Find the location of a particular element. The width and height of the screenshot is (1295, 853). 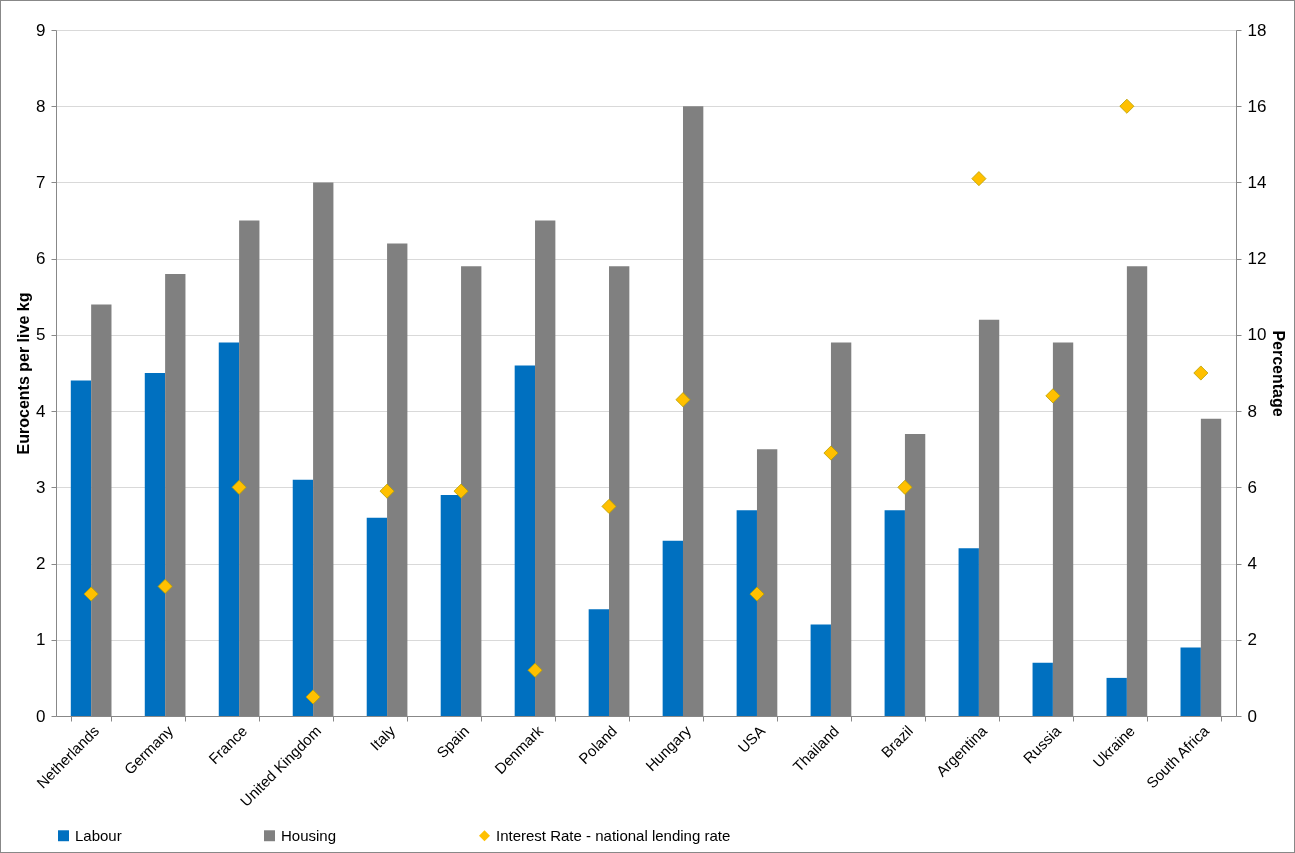

y-tick-label: 2 is located at coordinates (41, 564).